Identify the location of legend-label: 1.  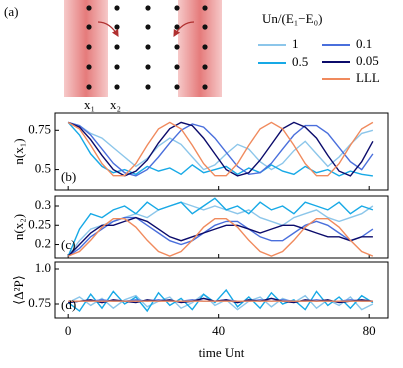
(295, 43).